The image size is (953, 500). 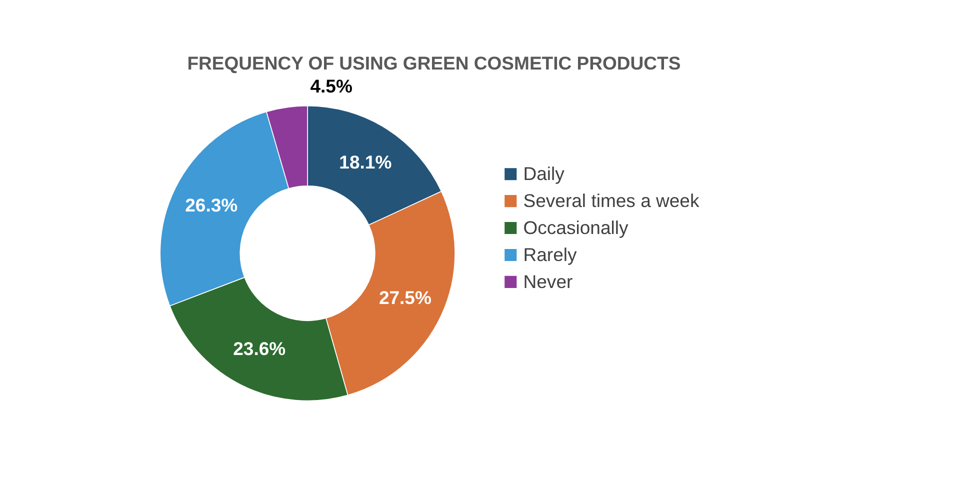 What do you see at coordinates (211, 205) in the screenshot?
I see `data-label: 26.3%` at bounding box center [211, 205].